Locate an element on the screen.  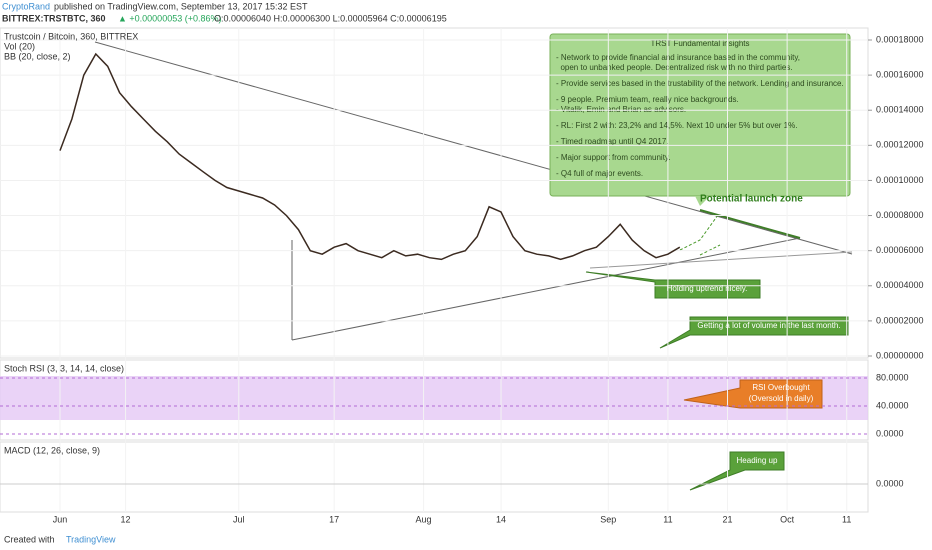
launch-line is located at coordinates (750, 224).